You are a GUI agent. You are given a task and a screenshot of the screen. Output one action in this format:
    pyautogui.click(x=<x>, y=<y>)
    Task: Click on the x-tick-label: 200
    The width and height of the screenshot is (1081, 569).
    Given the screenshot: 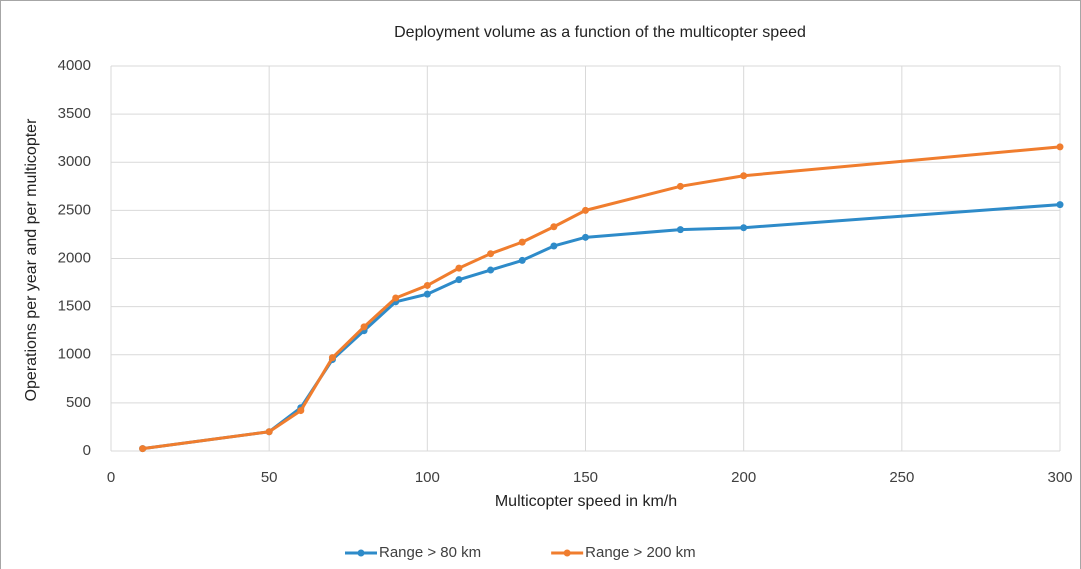 What is the action you would take?
    pyautogui.click(x=743, y=477)
    